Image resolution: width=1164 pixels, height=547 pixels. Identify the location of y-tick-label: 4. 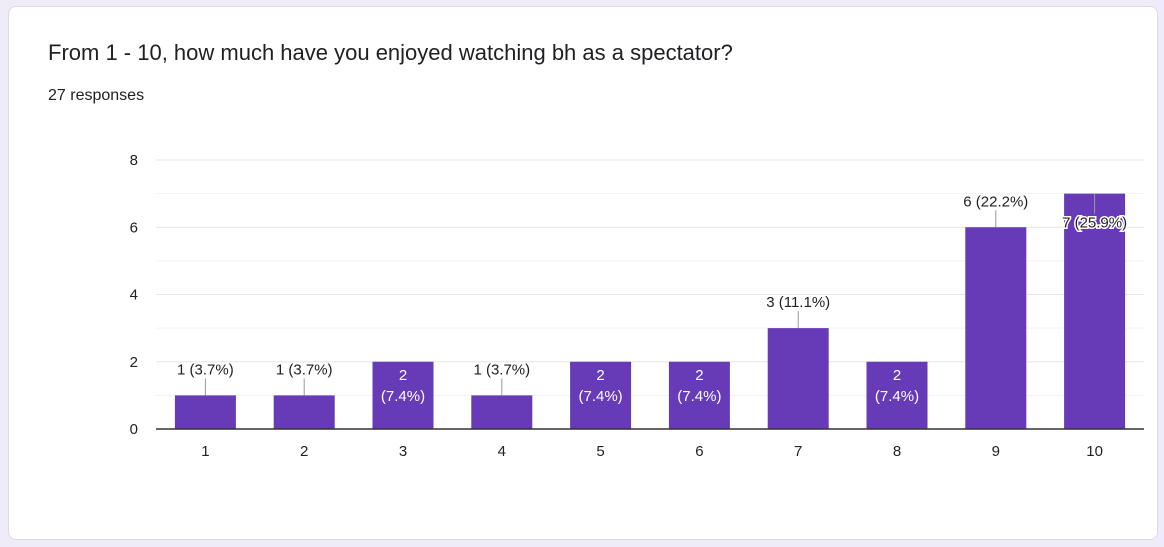
(134, 295).